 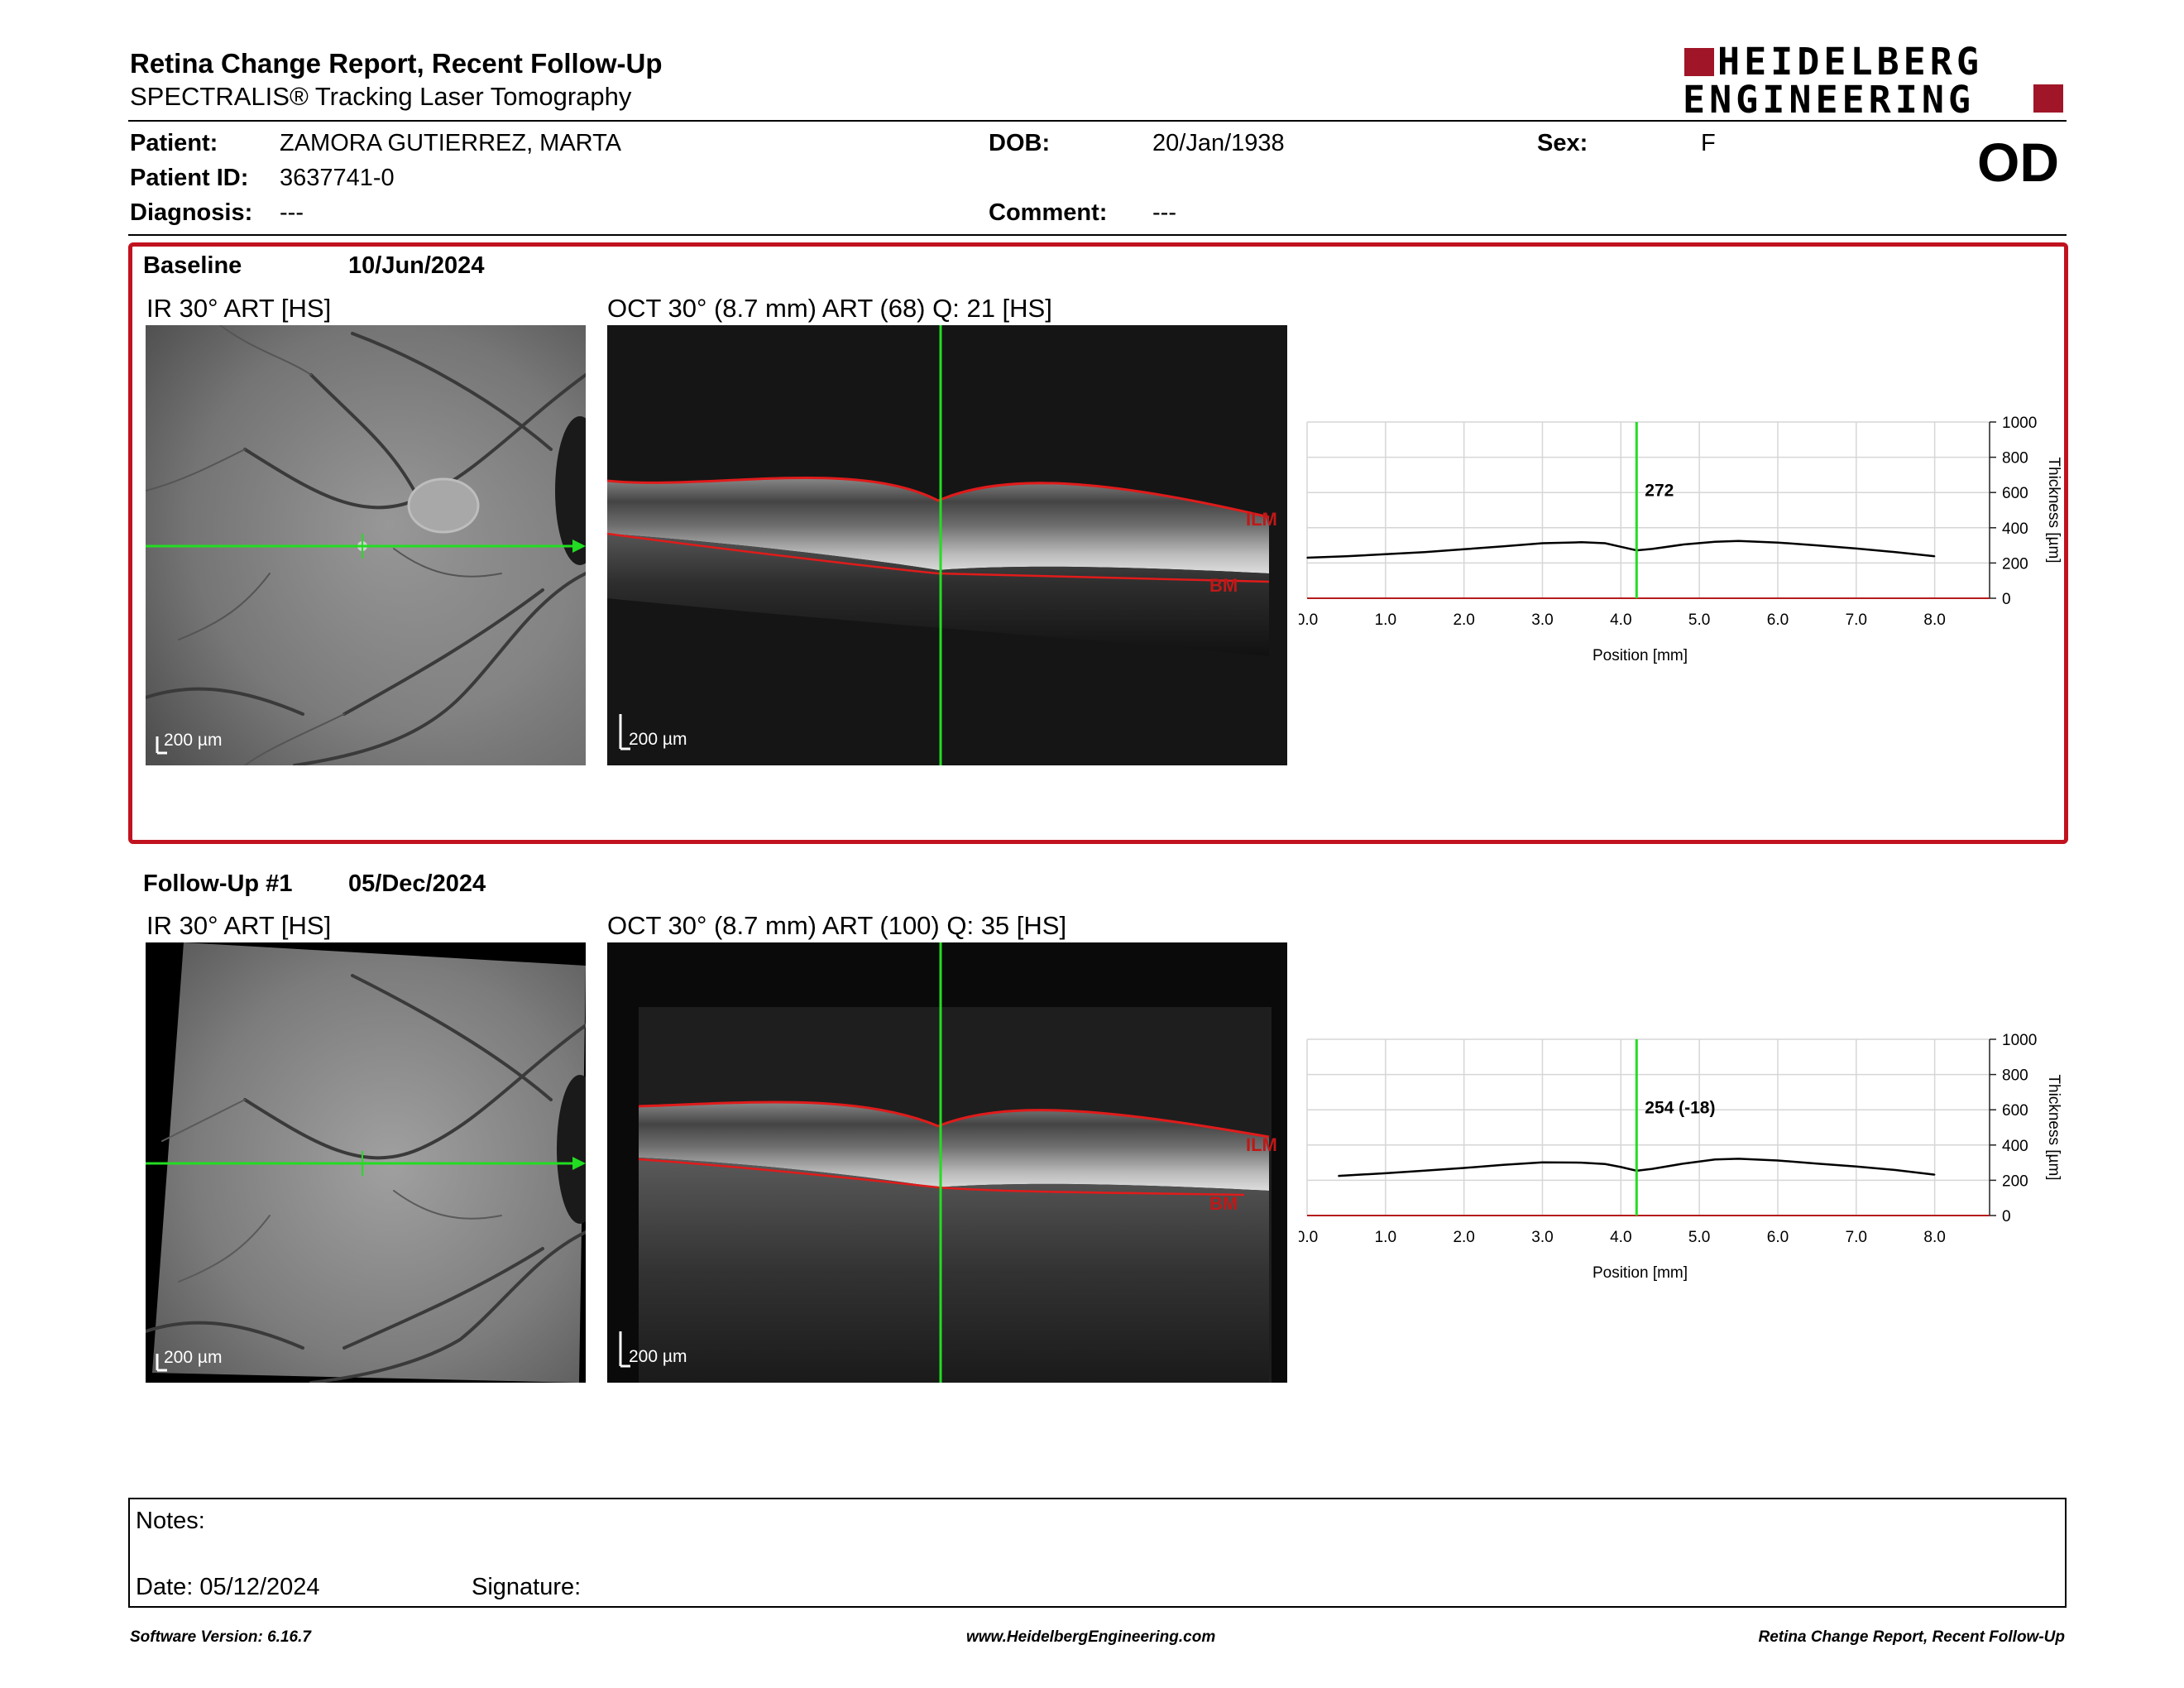 I want to click on diagnosis-value: ---, so click(x=292, y=212).